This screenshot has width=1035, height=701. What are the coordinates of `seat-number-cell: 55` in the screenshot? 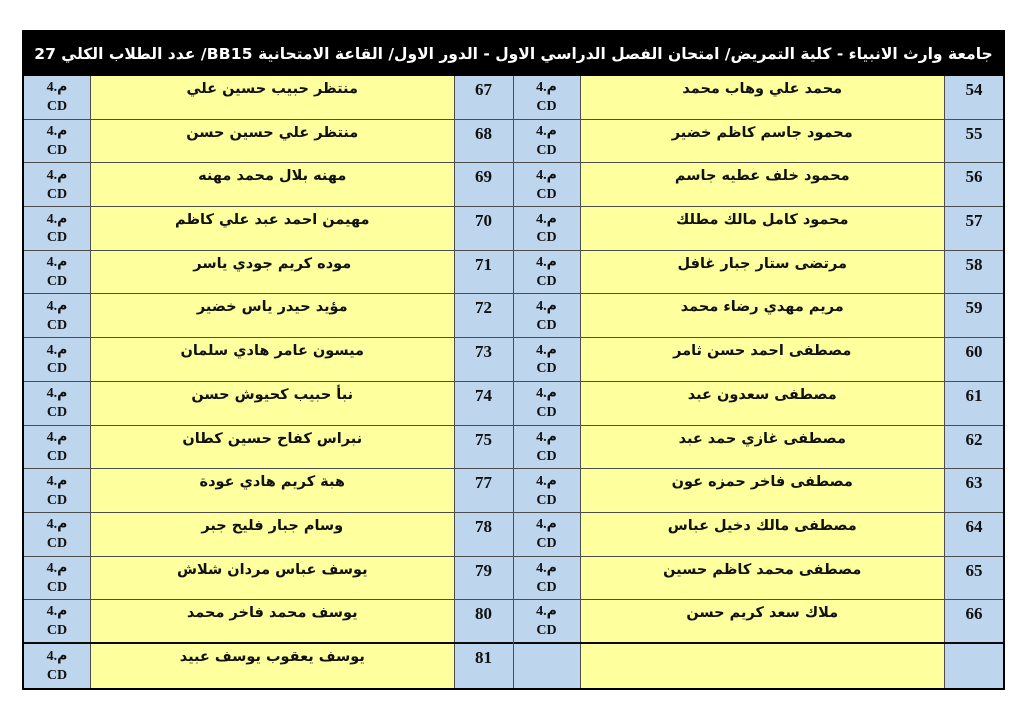 It's located at (974, 141).